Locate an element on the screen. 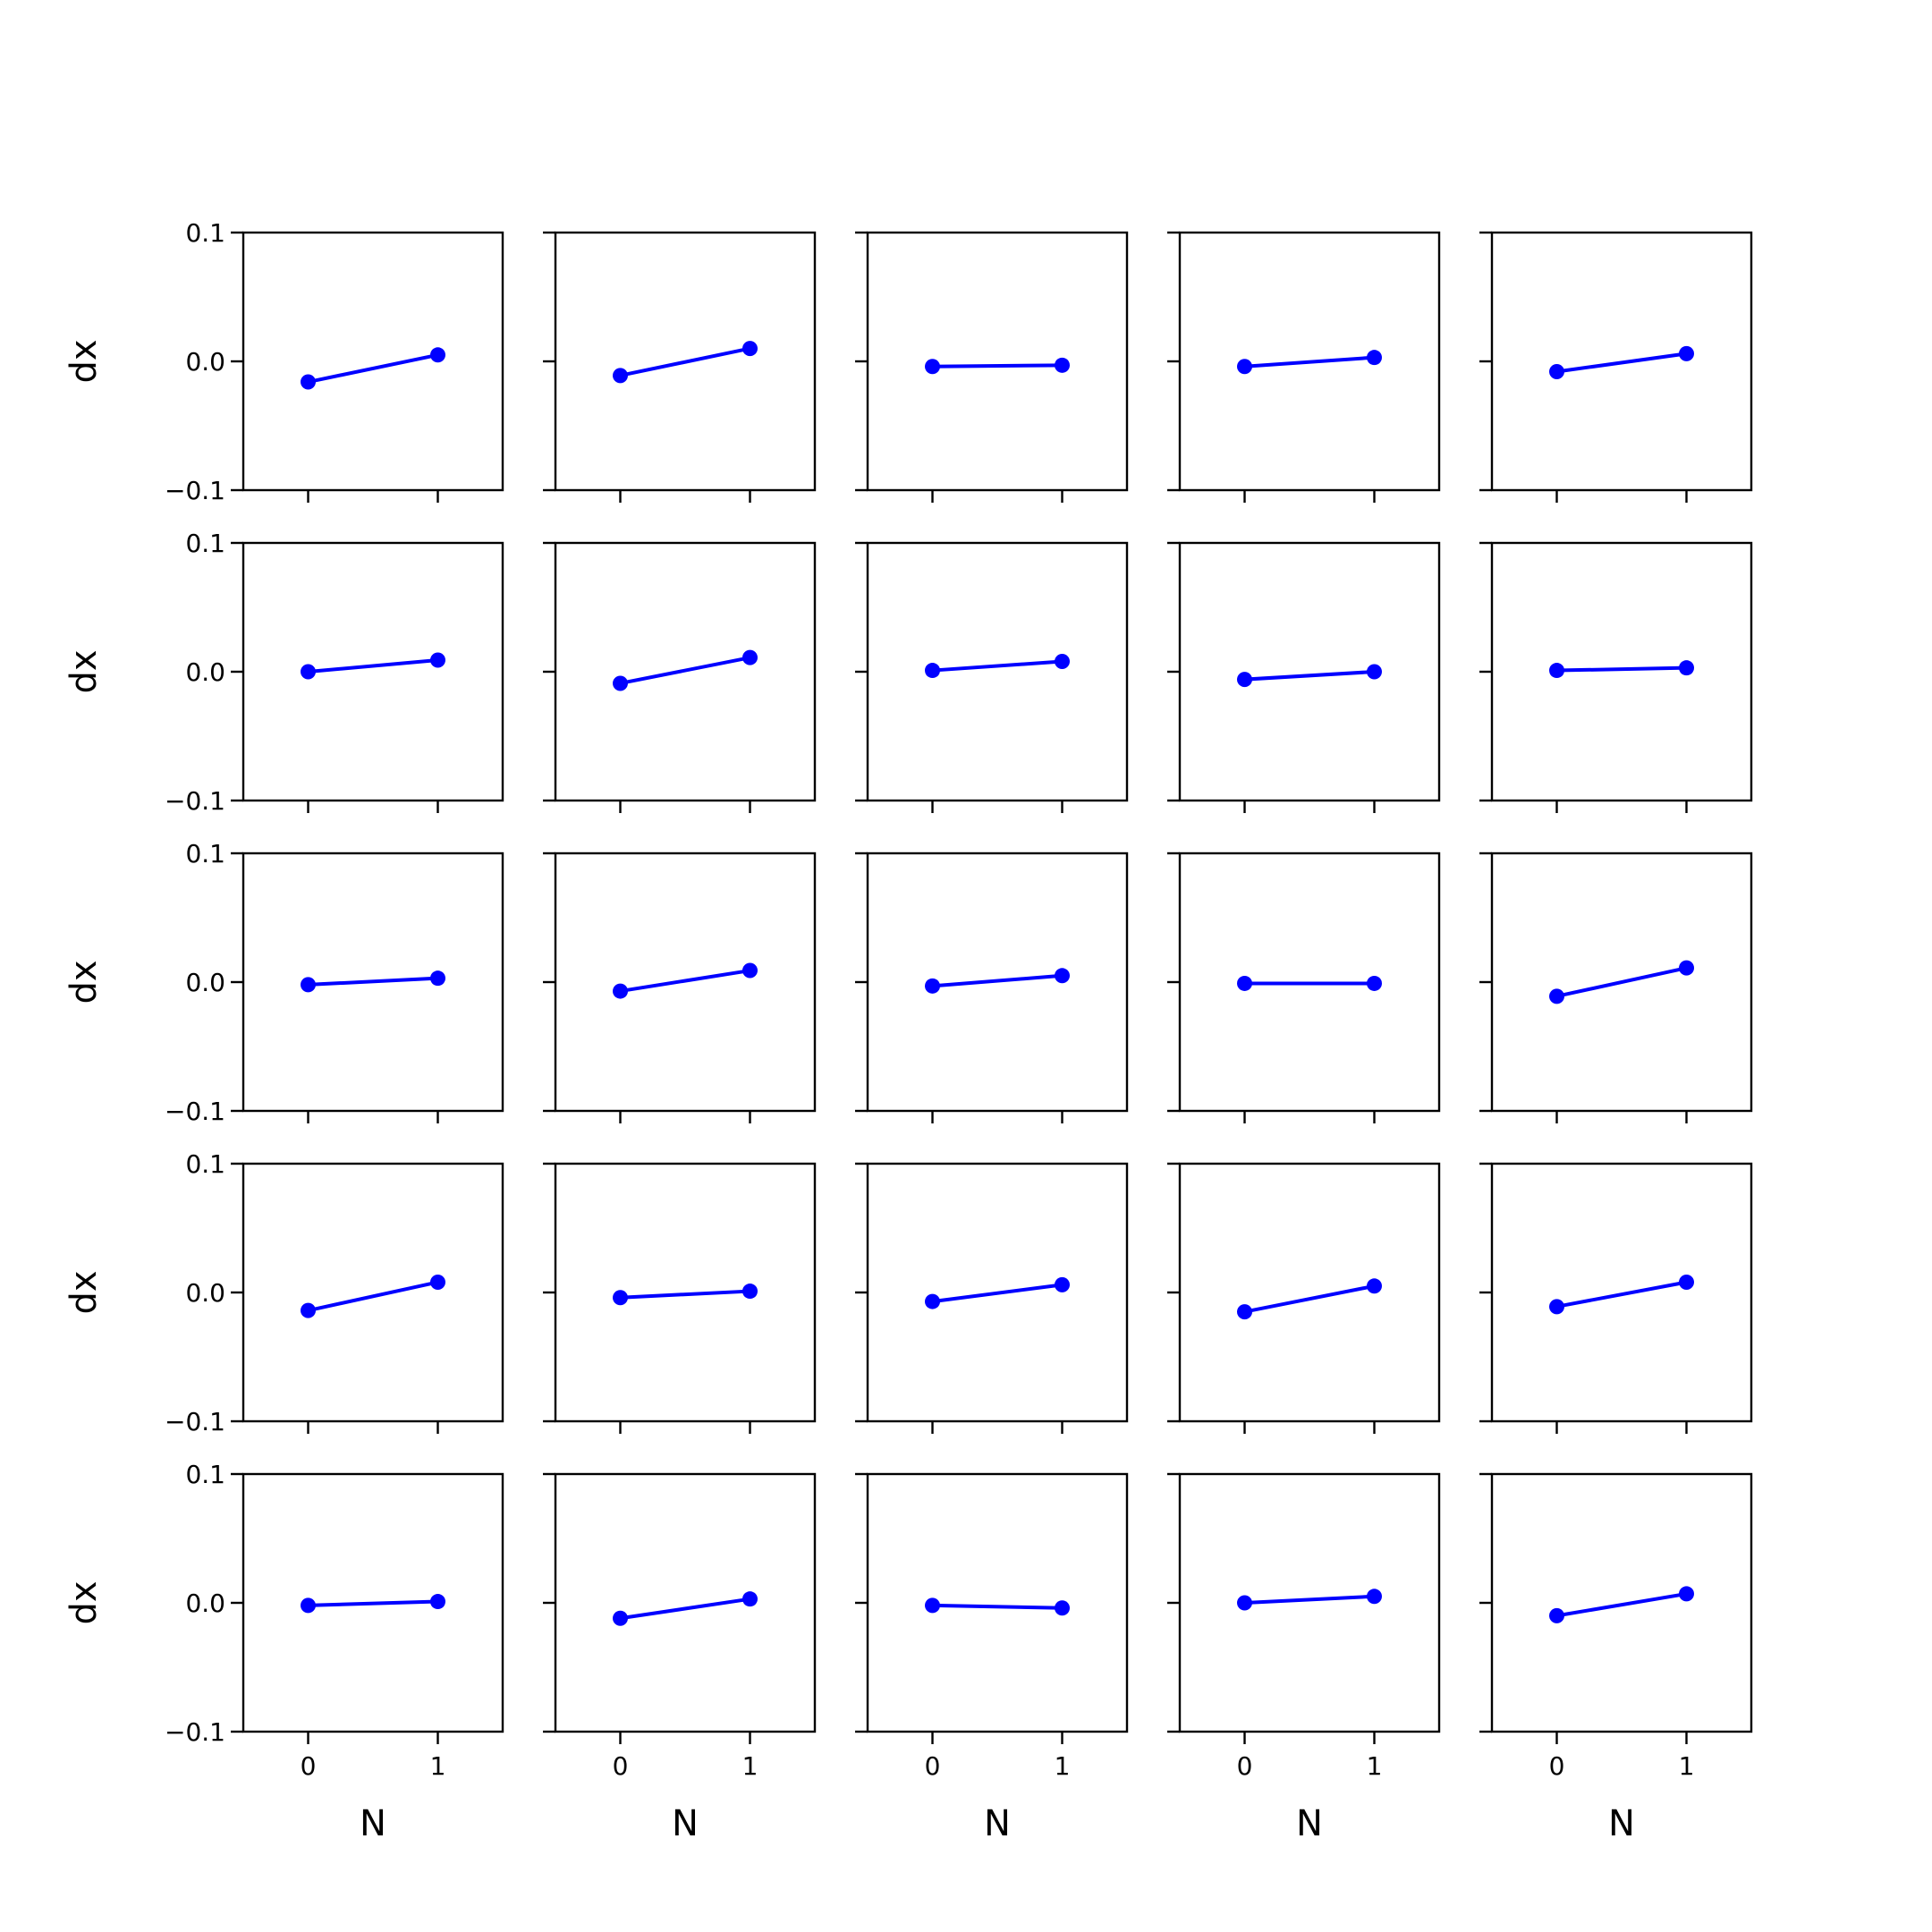 The width and height of the screenshot is (1932, 1932). subplot-r2-c4 is located at coordinates (1616, 987).